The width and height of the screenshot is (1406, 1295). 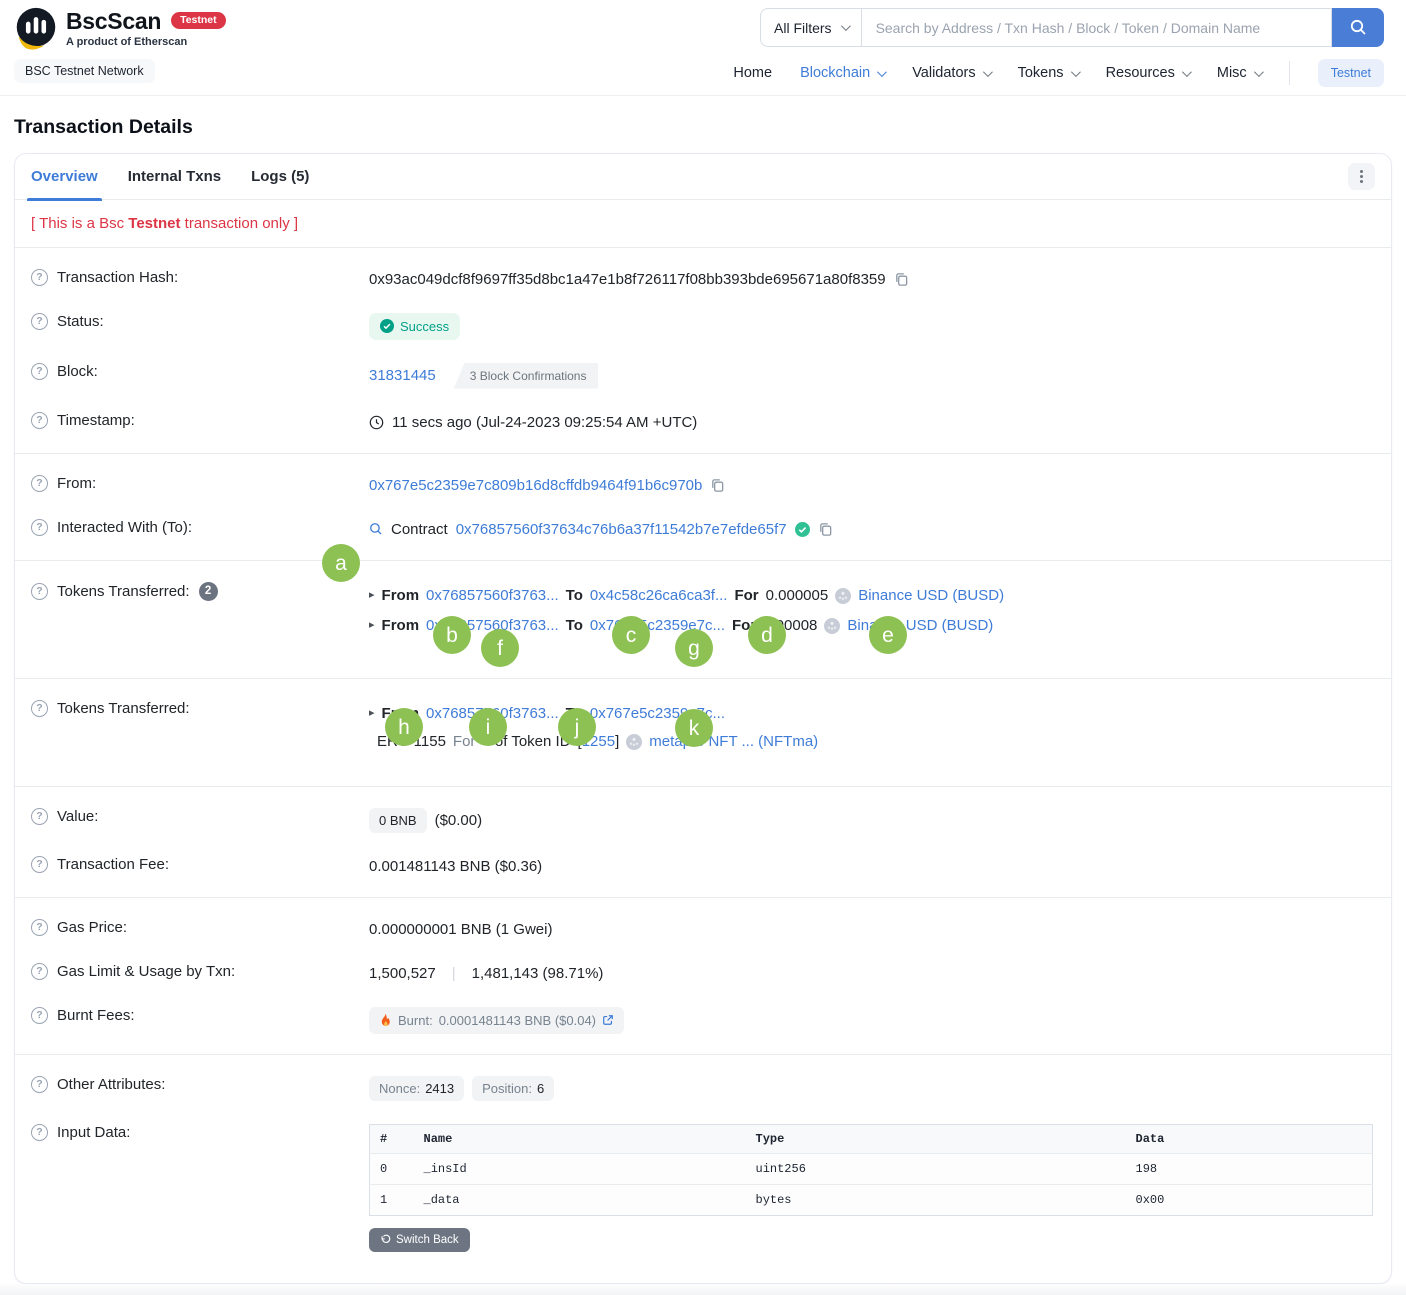 I want to click on search-filter-select: All Filters, so click(x=810, y=27).